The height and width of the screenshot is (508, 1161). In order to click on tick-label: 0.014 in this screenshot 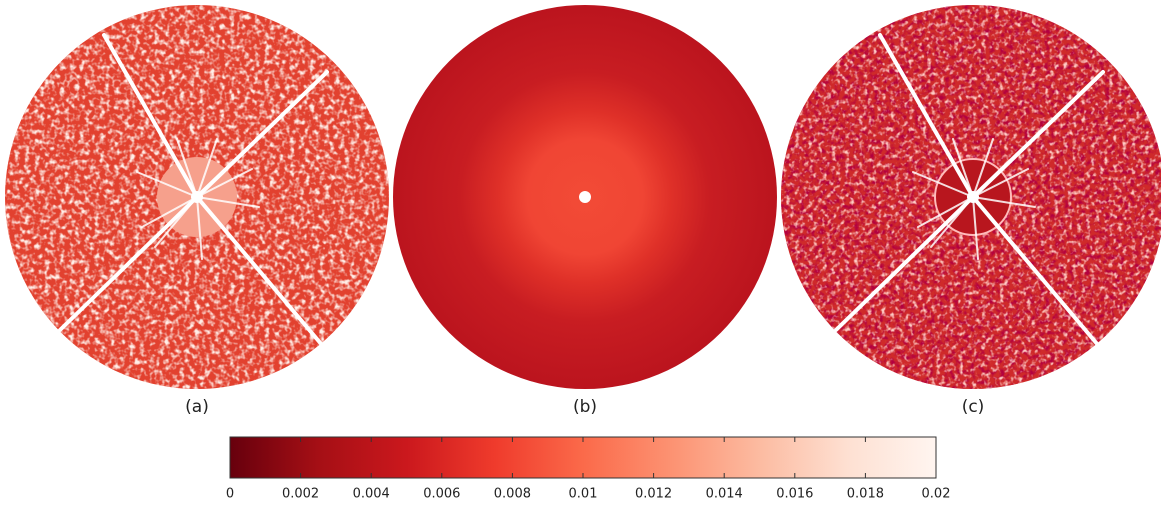, I will do `click(724, 494)`.